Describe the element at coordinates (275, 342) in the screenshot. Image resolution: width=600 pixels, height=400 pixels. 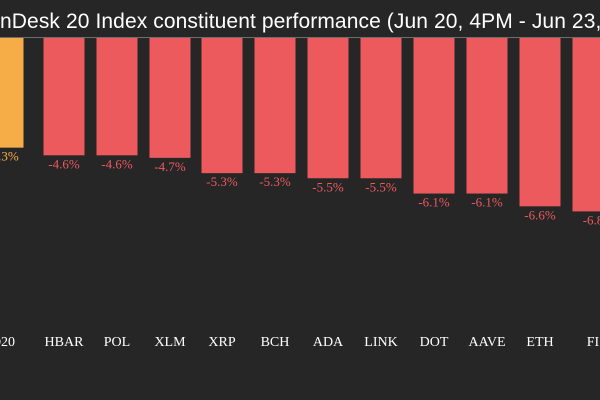
I see `category-label-bch: BCH` at that location.